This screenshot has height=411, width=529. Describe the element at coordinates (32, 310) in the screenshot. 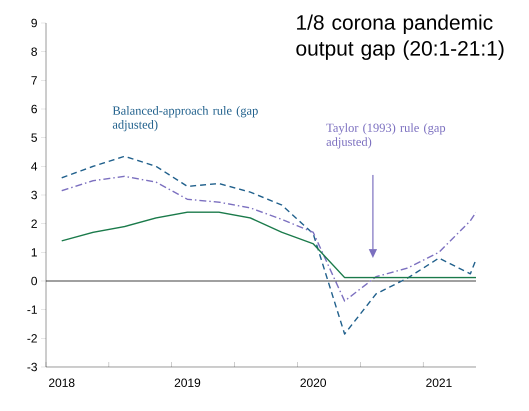

I see `y-tick-label: -1` at that location.